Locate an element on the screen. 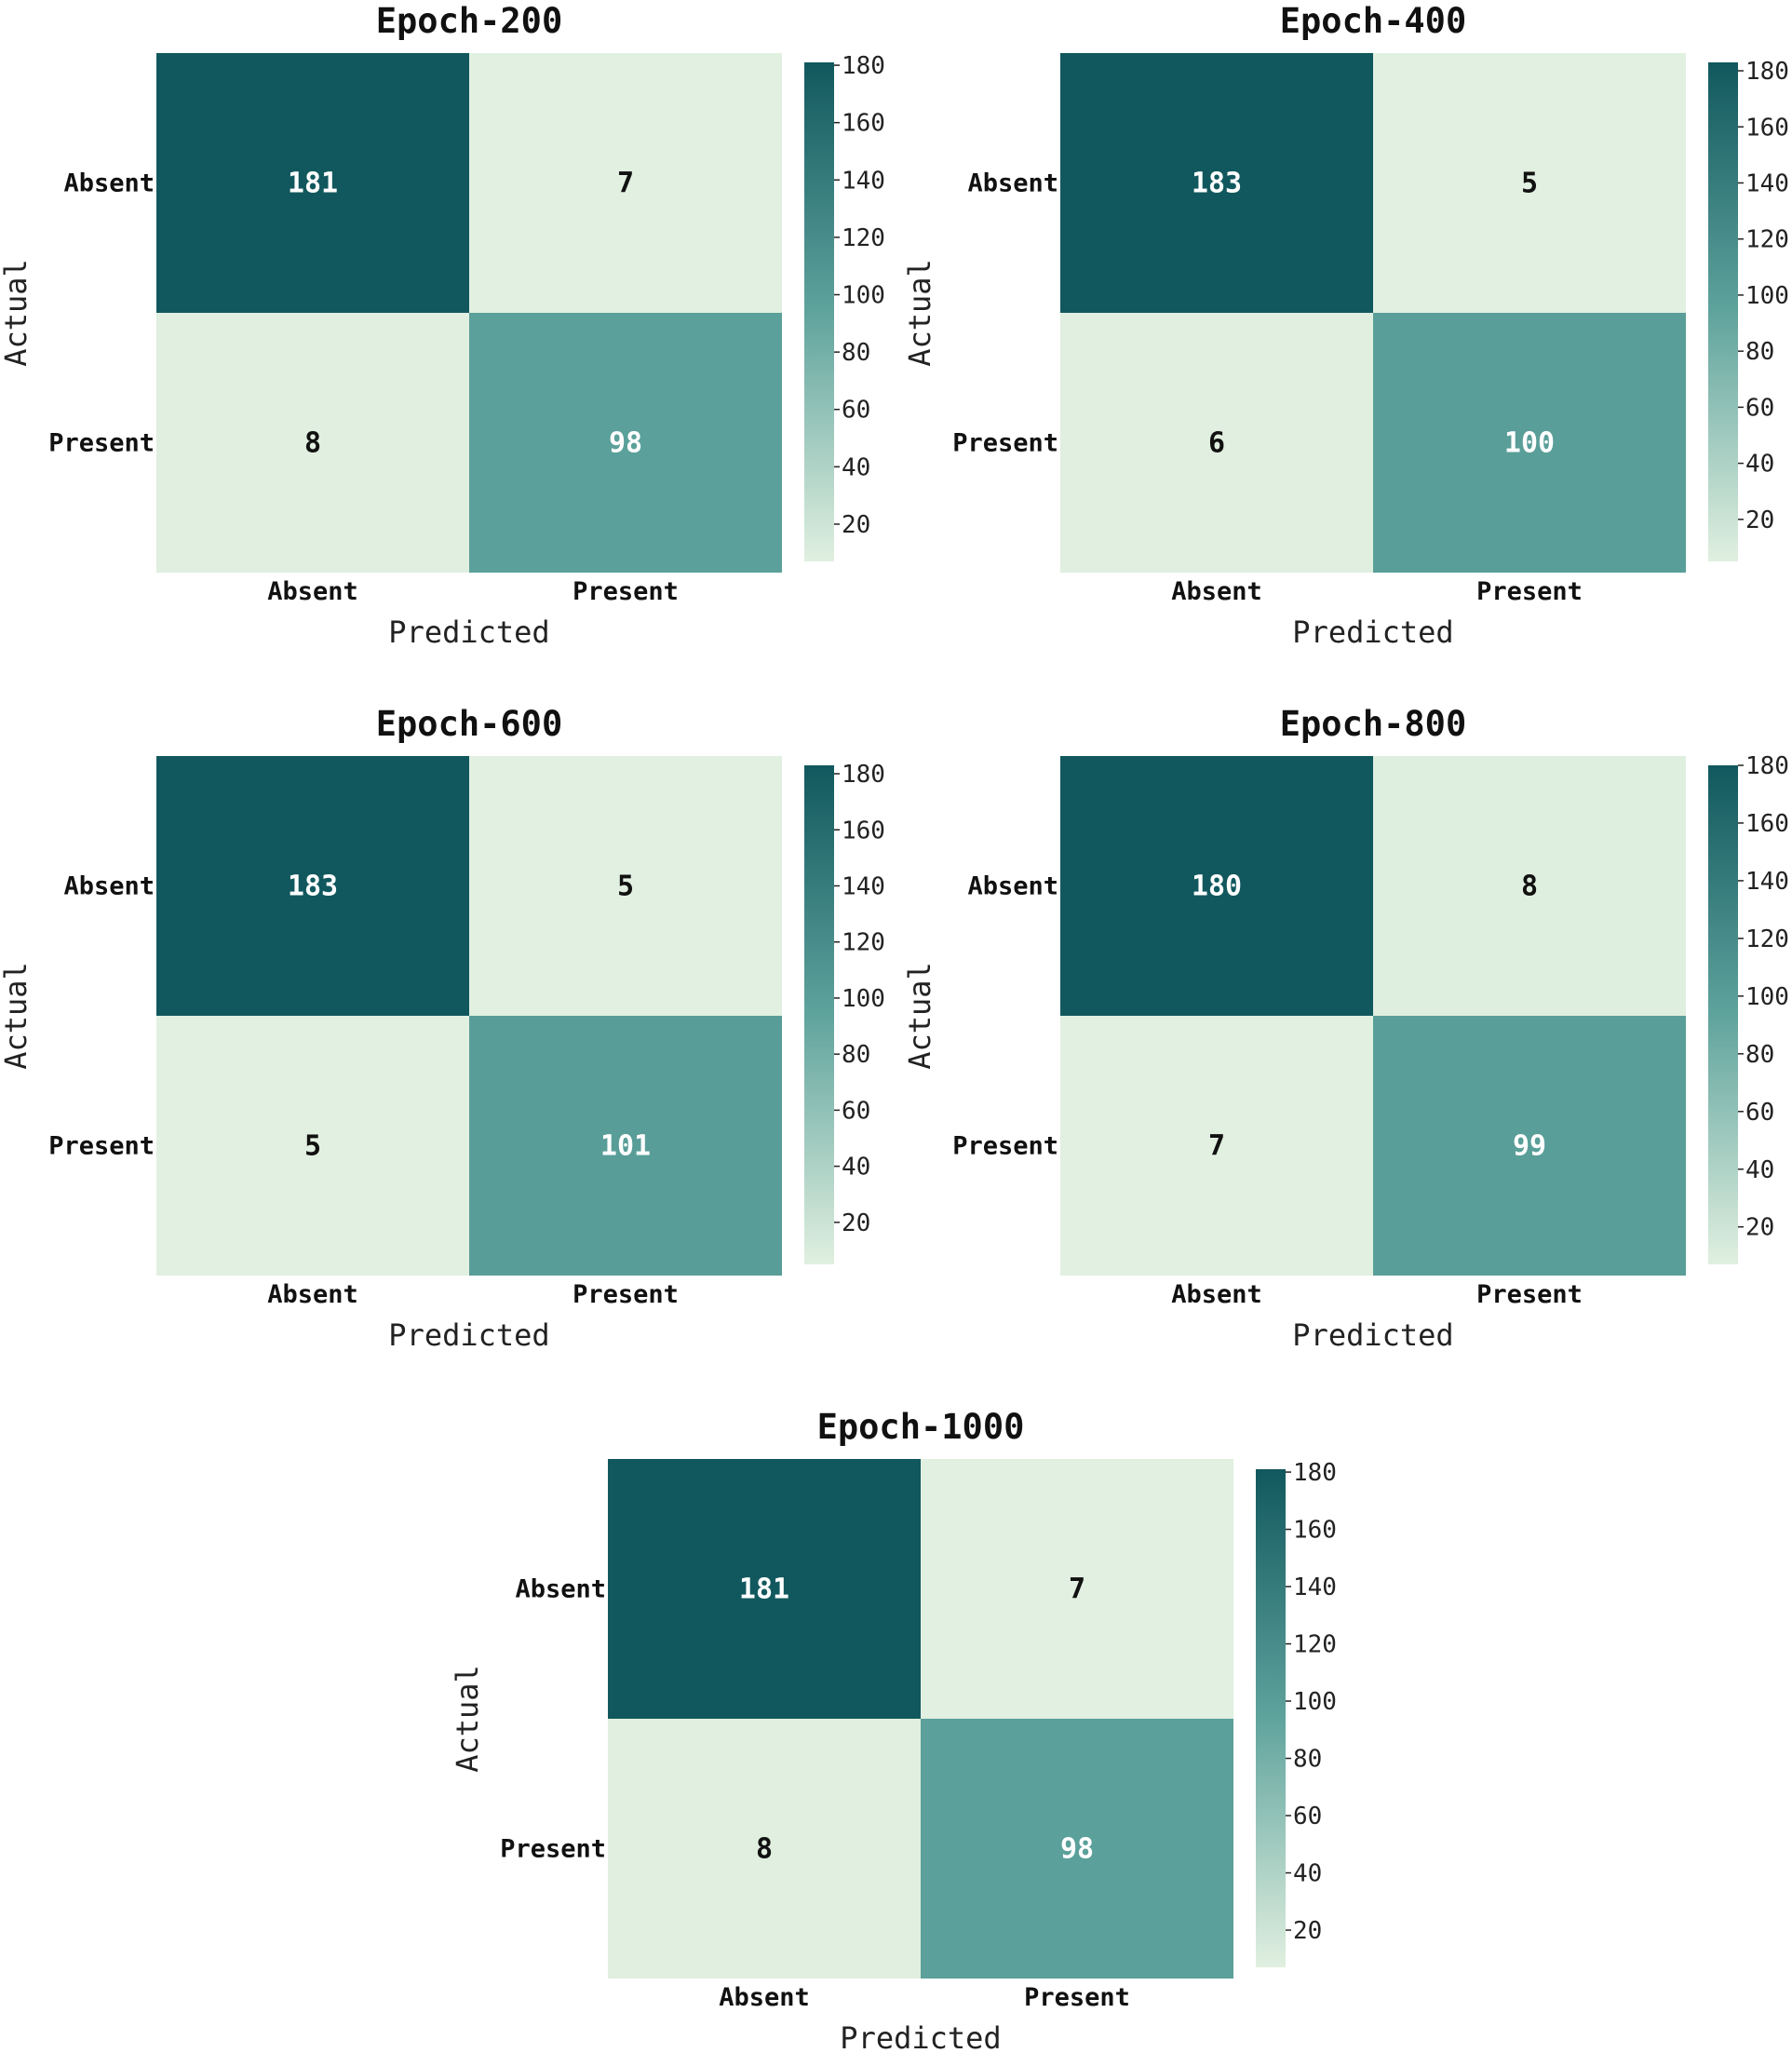 This screenshot has width=1792, height=2053. cell-value-label: 6 is located at coordinates (1216, 443).